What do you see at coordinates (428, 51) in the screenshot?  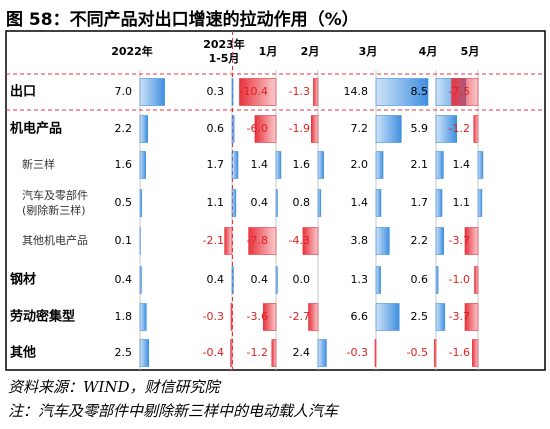 I see `column-header: 4月` at bounding box center [428, 51].